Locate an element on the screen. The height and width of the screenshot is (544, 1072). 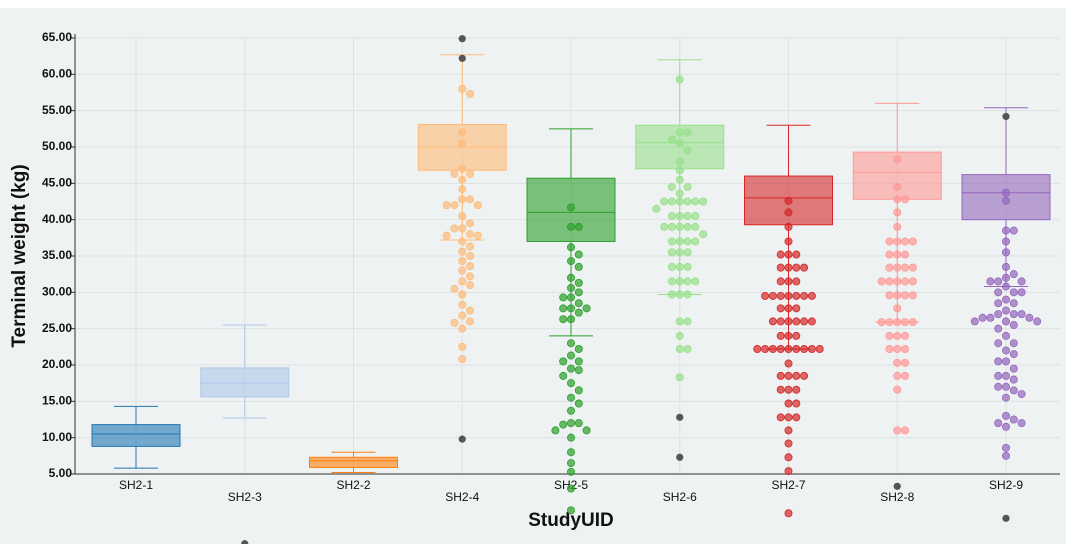
x-tick-label: SH2-2 is located at coordinates (353, 485).